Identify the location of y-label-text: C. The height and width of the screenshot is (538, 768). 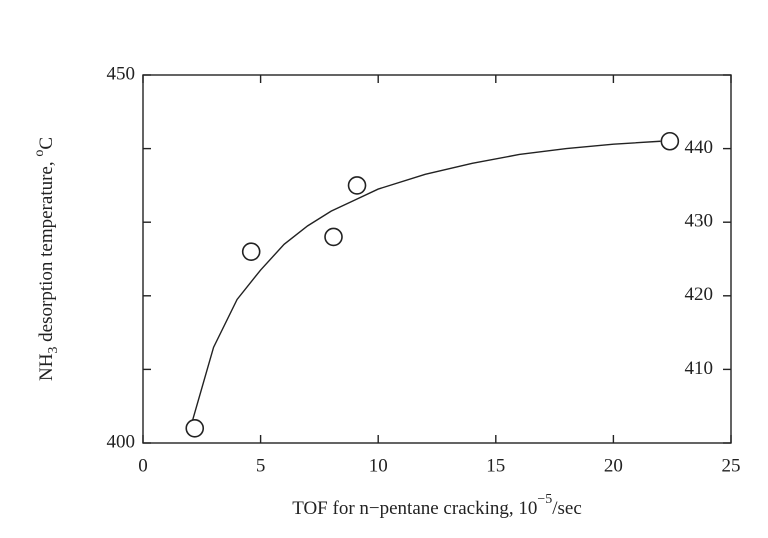
(46, 143).